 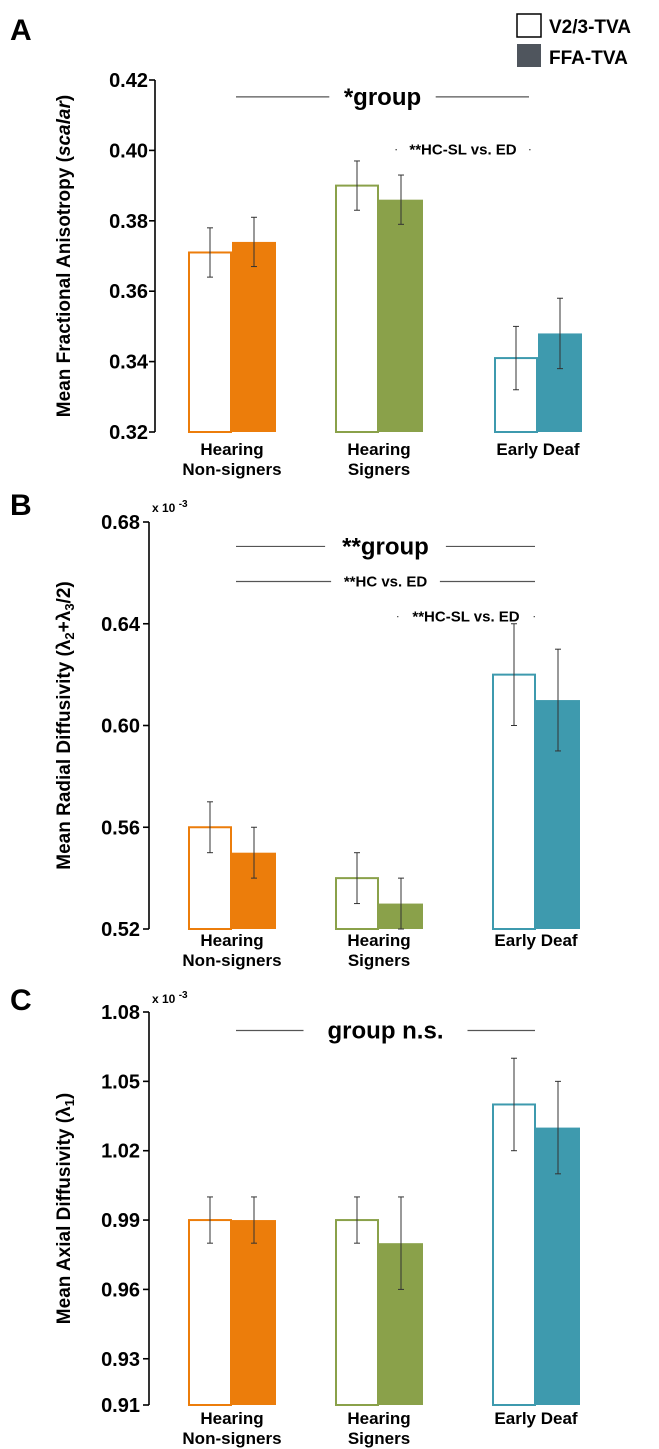 I want to click on y-tick-label: 0.68, so click(x=120, y=523).